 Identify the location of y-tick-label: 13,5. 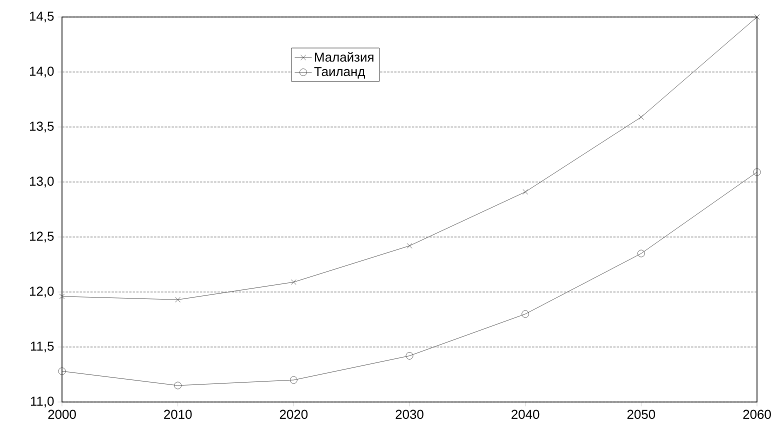
(42, 127).